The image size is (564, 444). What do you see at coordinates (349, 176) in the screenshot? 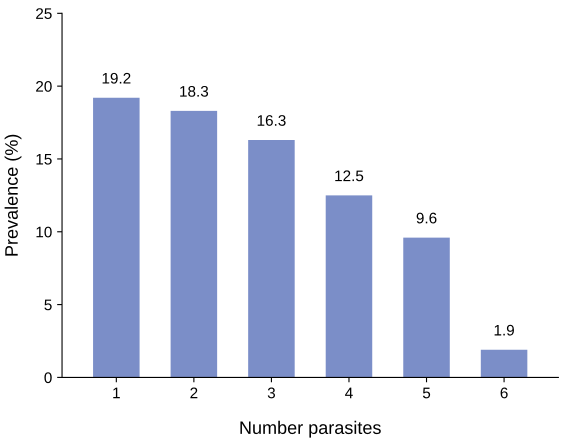
I see `data-label: 12.5` at bounding box center [349, 176].